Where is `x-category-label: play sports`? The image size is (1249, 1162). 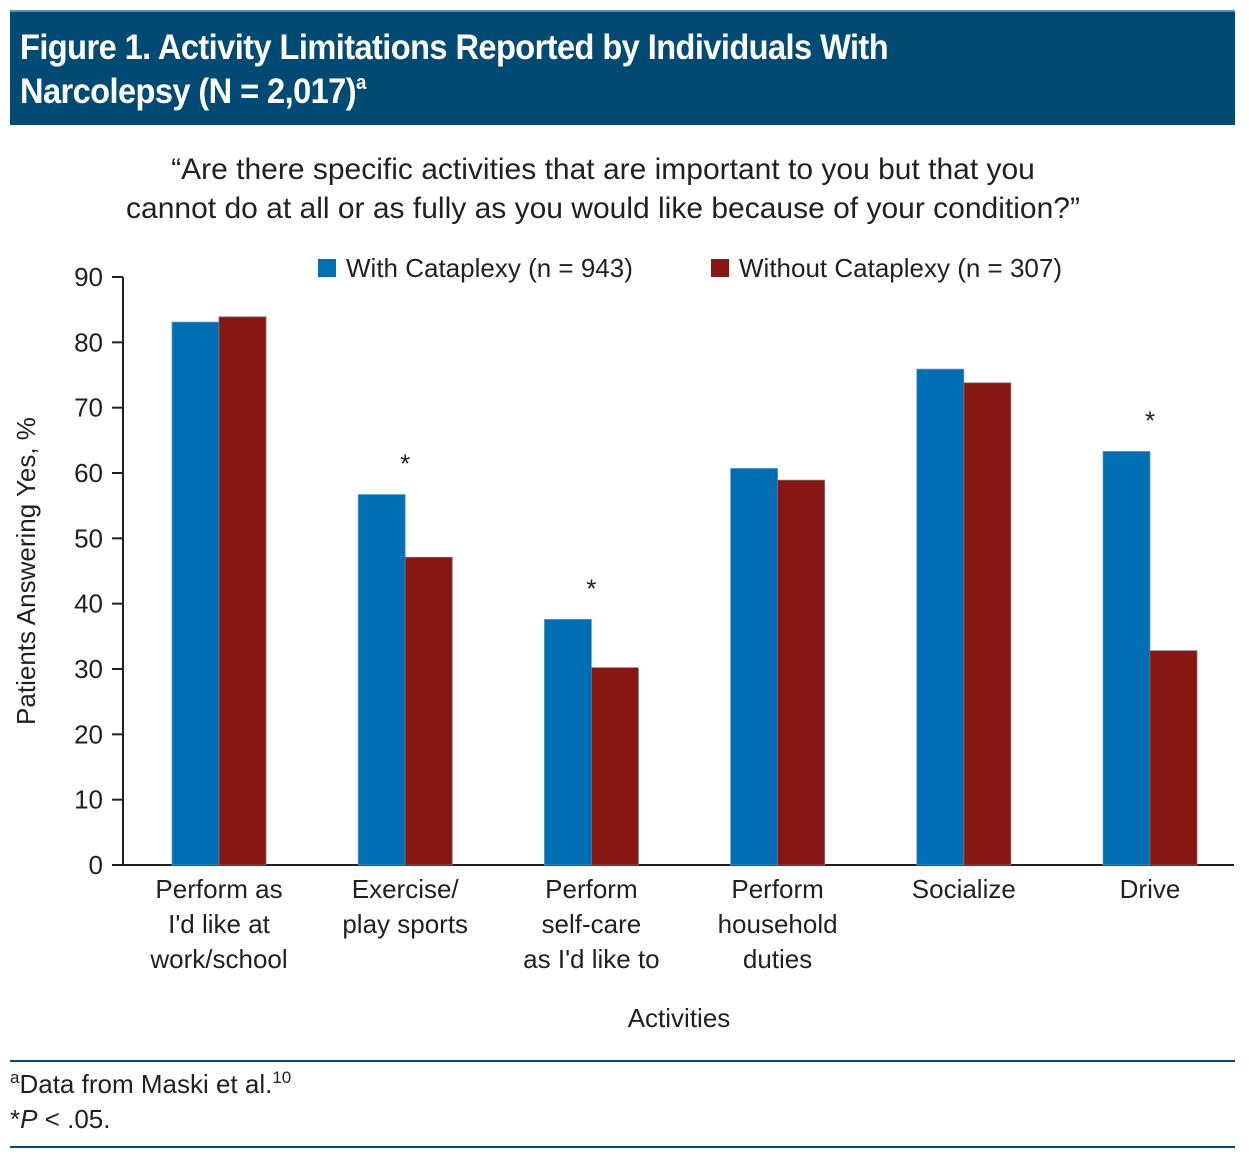 x-category-label: play sports is located at coordinates (405, 924).